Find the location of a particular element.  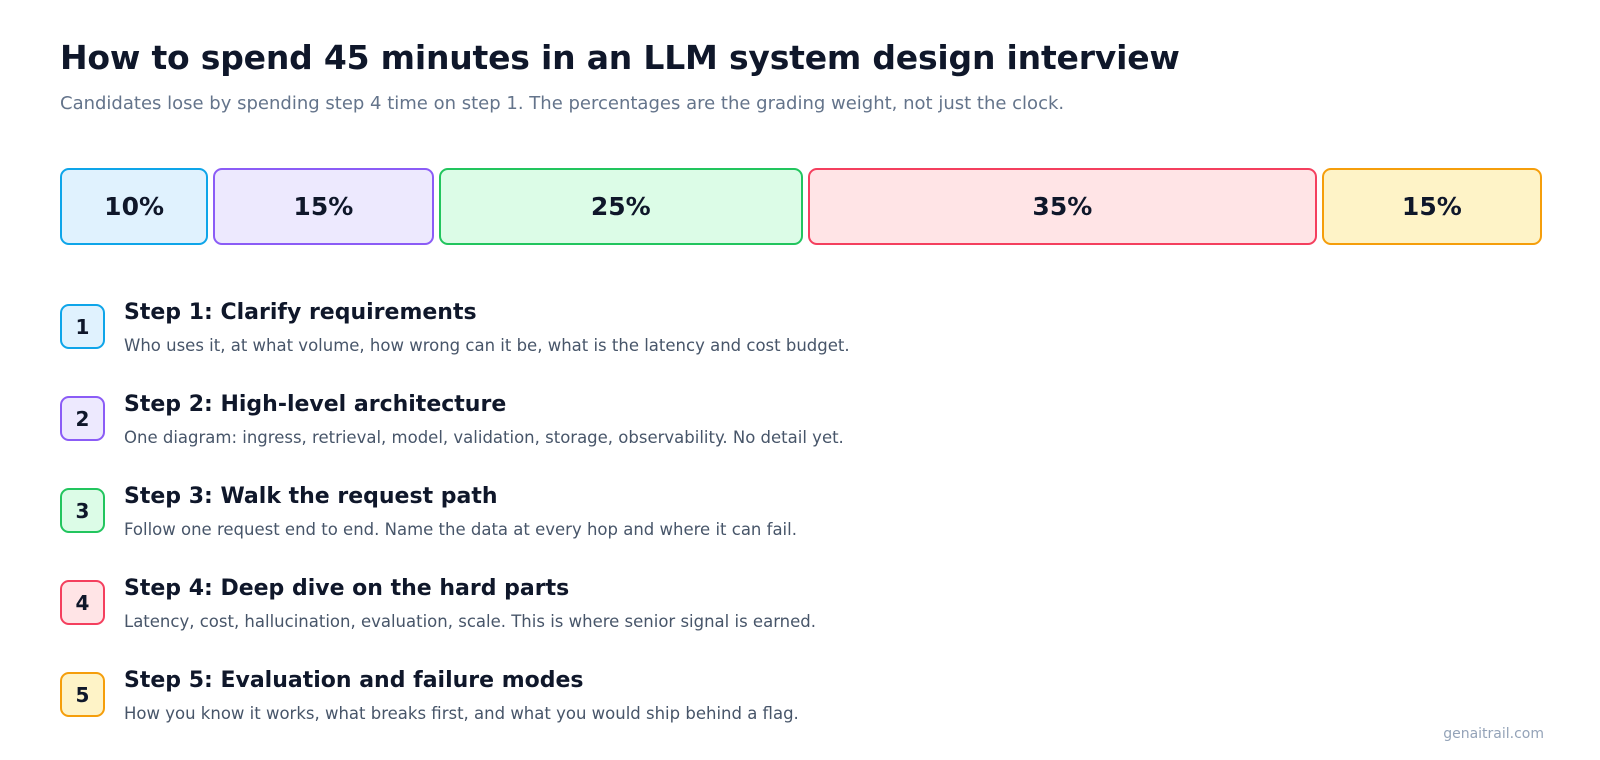

step-number-badge: 4 is located at coordinates (82, 602).